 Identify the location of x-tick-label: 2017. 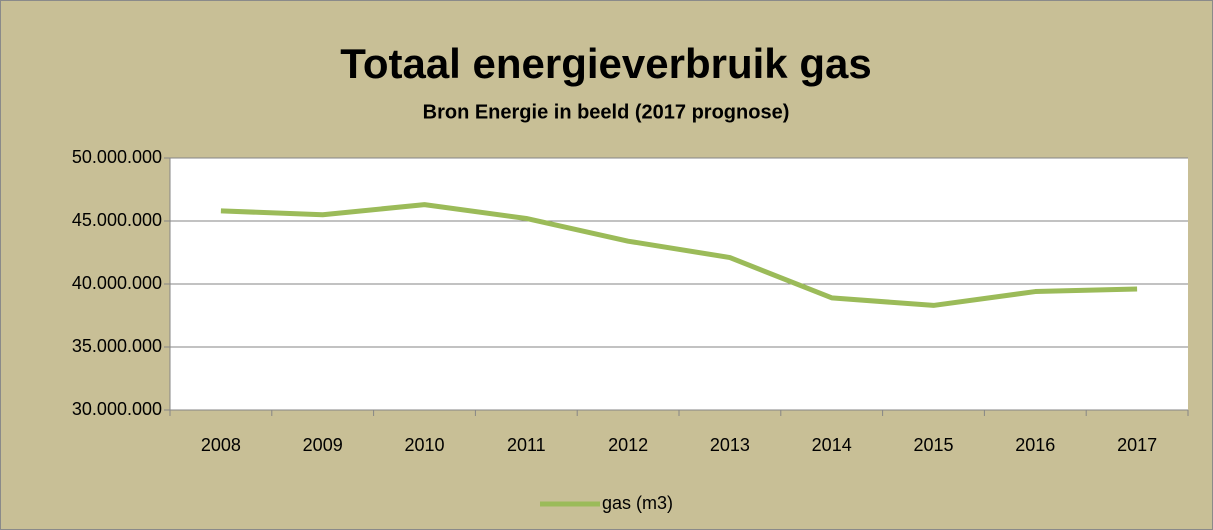
(1137, 445).